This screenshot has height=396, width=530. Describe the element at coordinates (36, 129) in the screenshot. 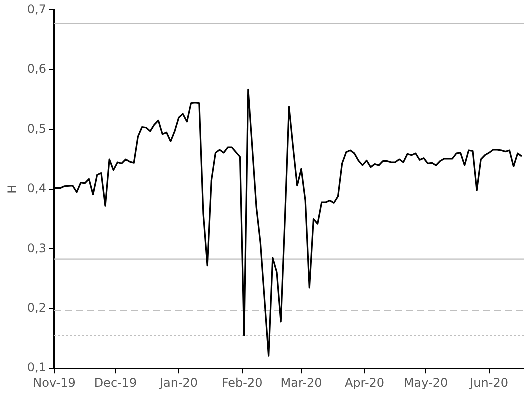

I see `y-tick-label: 0,5` at that location.